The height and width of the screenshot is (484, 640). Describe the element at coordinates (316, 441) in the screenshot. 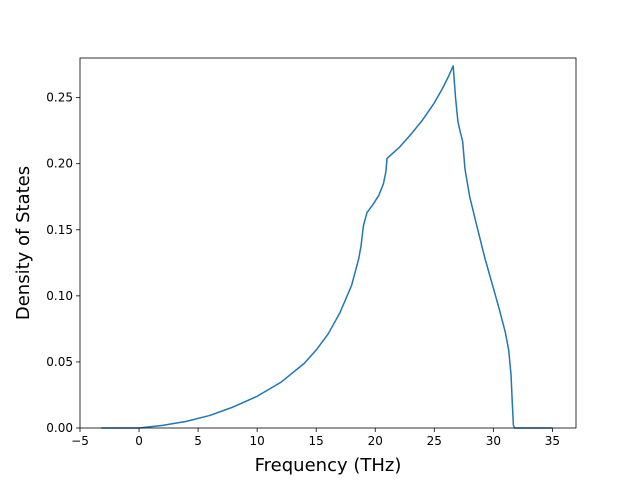

I see `x-tick-label: 15` at that location.